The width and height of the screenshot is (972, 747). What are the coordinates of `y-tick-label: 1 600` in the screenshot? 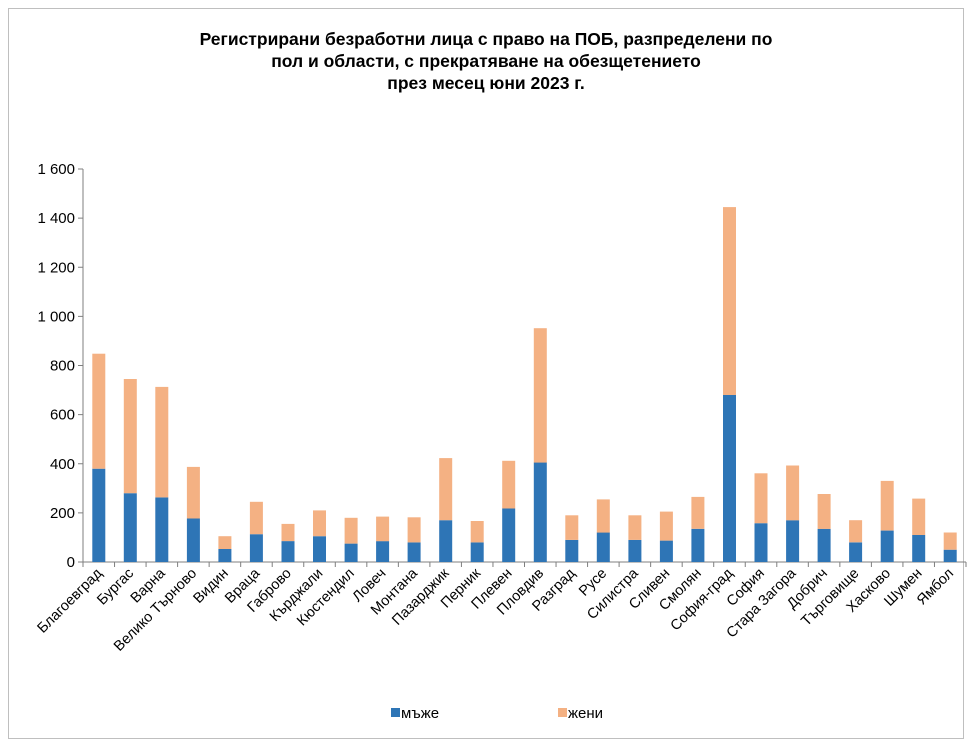 It's located at (56, 169).